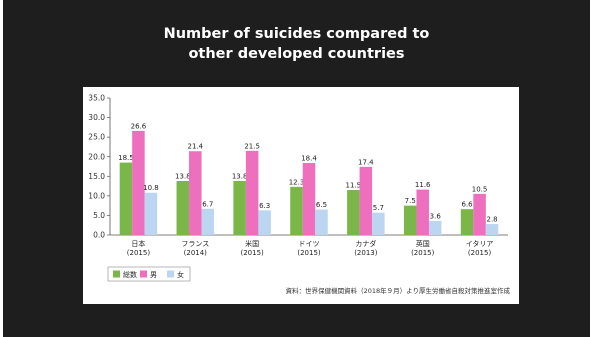 The width and height of the screenshot is (593, 337). Describe the element at coordinates (195, 244) in the screenshot. I see `category-label: フランス` at that location.